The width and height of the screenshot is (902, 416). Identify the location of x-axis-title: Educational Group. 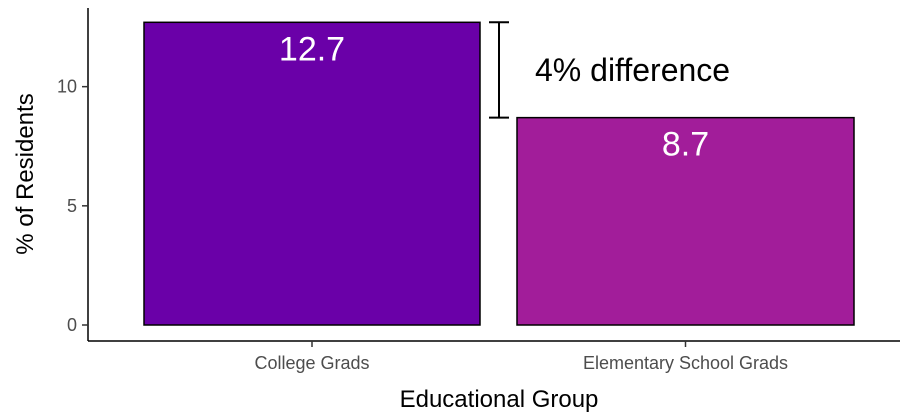
(499, 399).